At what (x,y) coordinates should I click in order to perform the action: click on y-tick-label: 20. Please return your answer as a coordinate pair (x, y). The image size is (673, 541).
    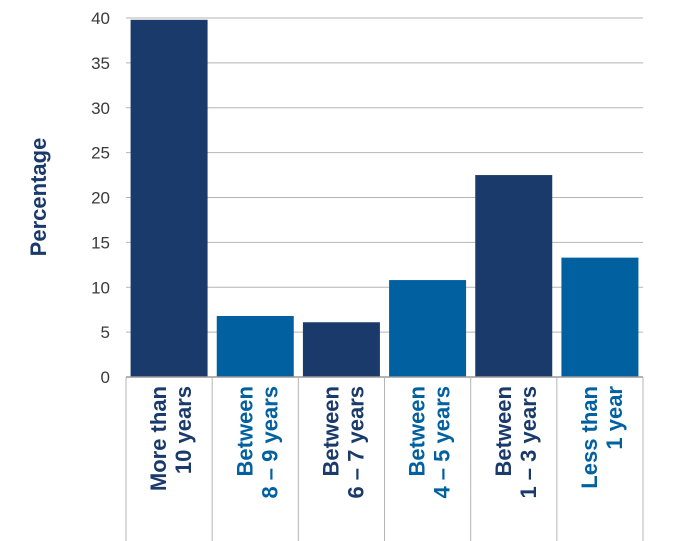
    Looking at the image, I should click on (100, 198).